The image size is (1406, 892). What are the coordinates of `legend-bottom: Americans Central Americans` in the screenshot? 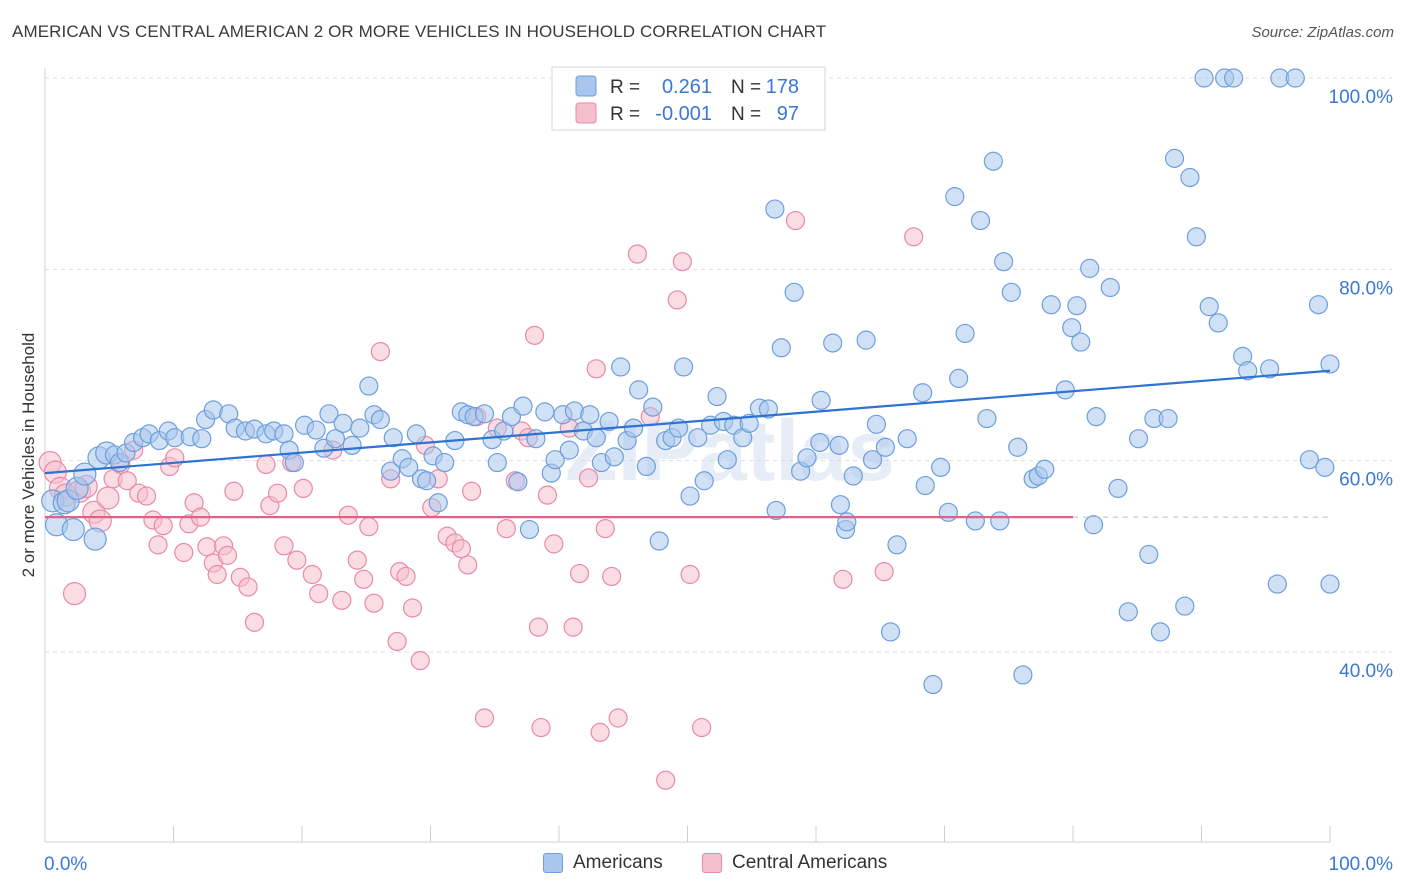 It's located at (703, 865).